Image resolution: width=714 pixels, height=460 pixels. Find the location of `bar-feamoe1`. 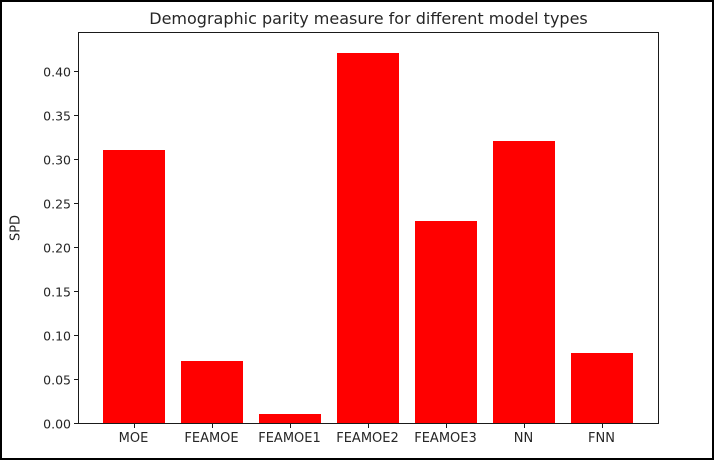

bar-feamoe1 is located at coordinates (289, 418).